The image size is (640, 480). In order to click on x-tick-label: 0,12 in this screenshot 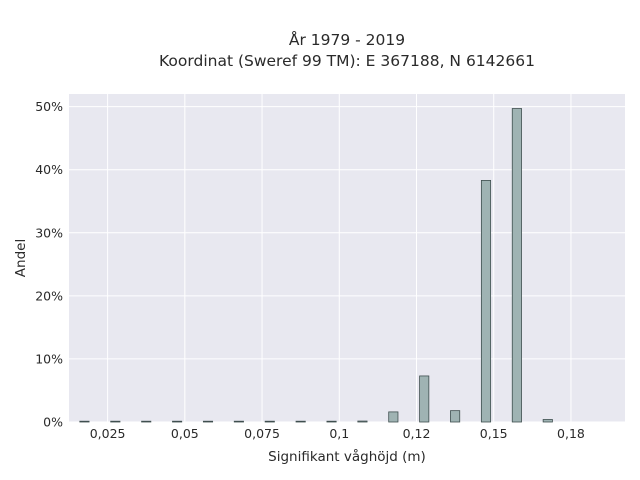, I will do `click(417, 433)`.